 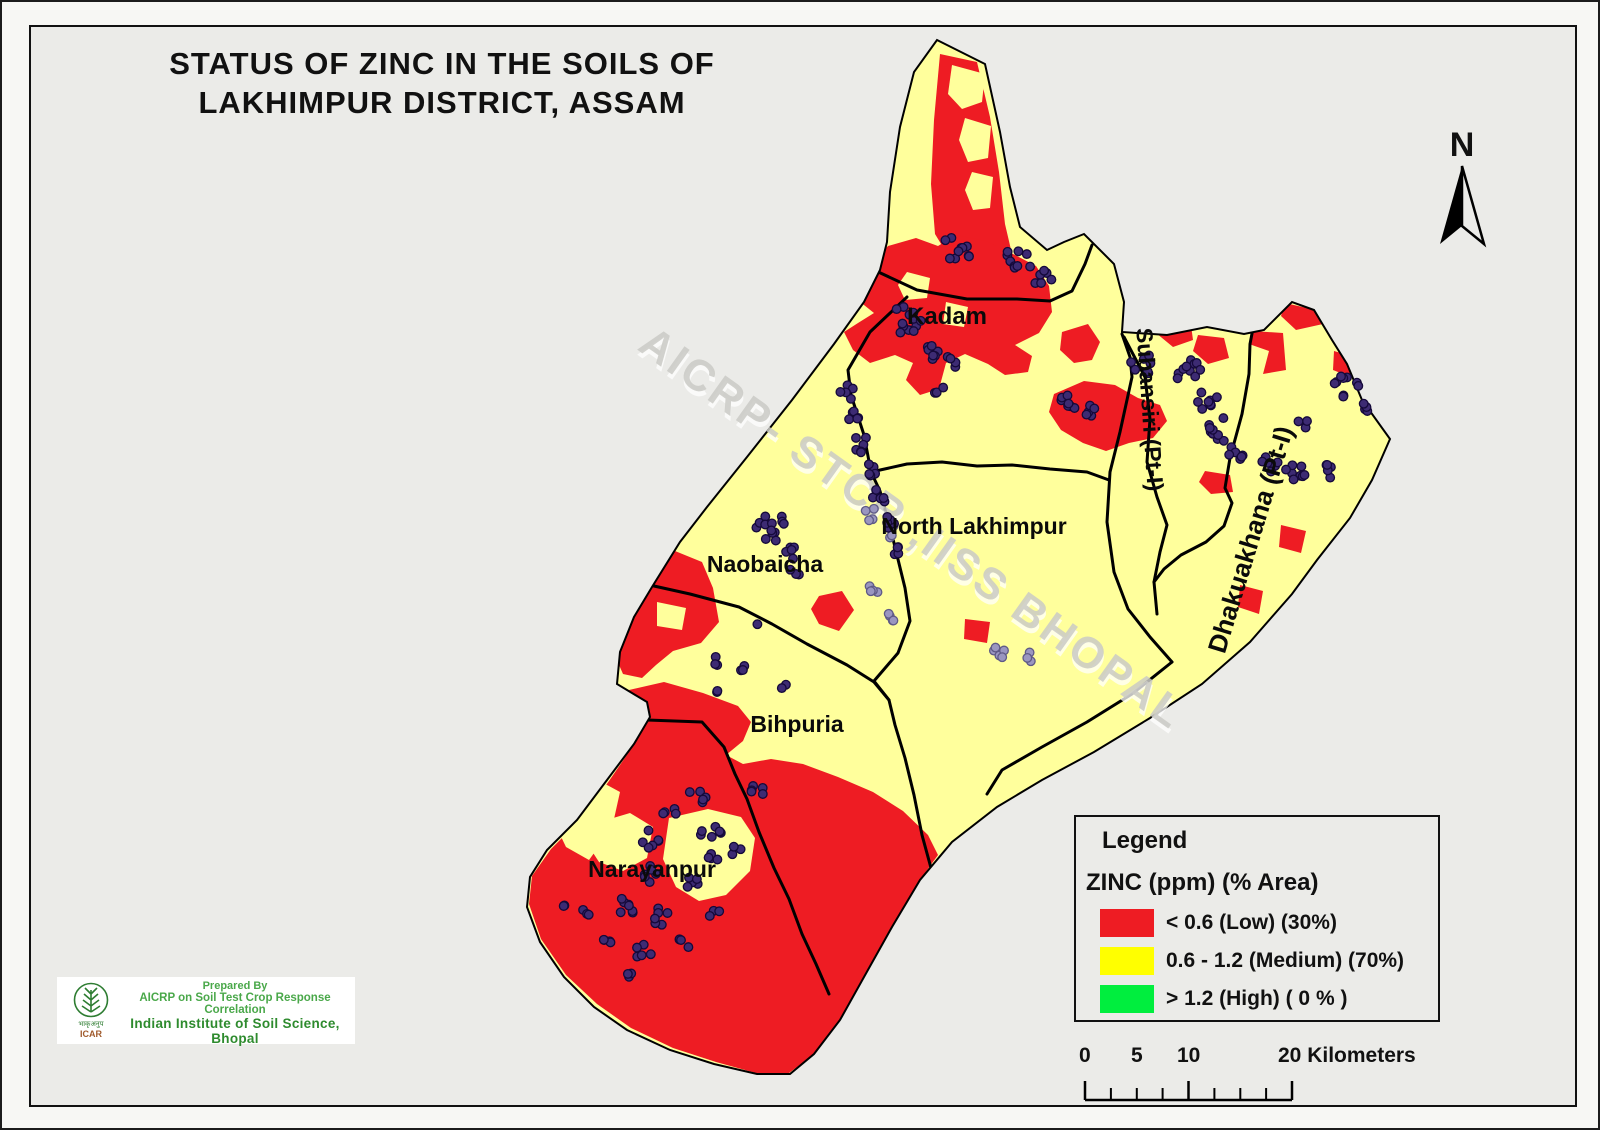 I want to click on region-label-bihpuria: Bihpuria, so click(x=796, y=724).